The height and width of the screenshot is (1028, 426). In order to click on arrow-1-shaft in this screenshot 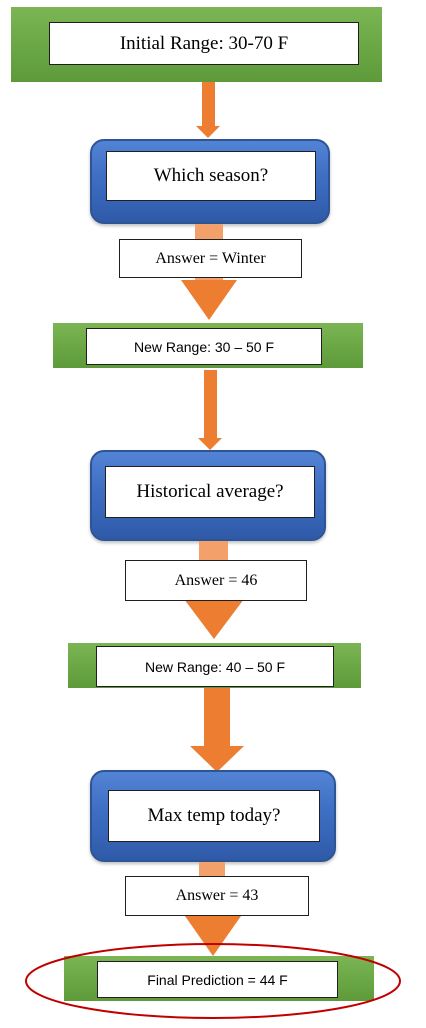, I will do `click(208, 104)`.